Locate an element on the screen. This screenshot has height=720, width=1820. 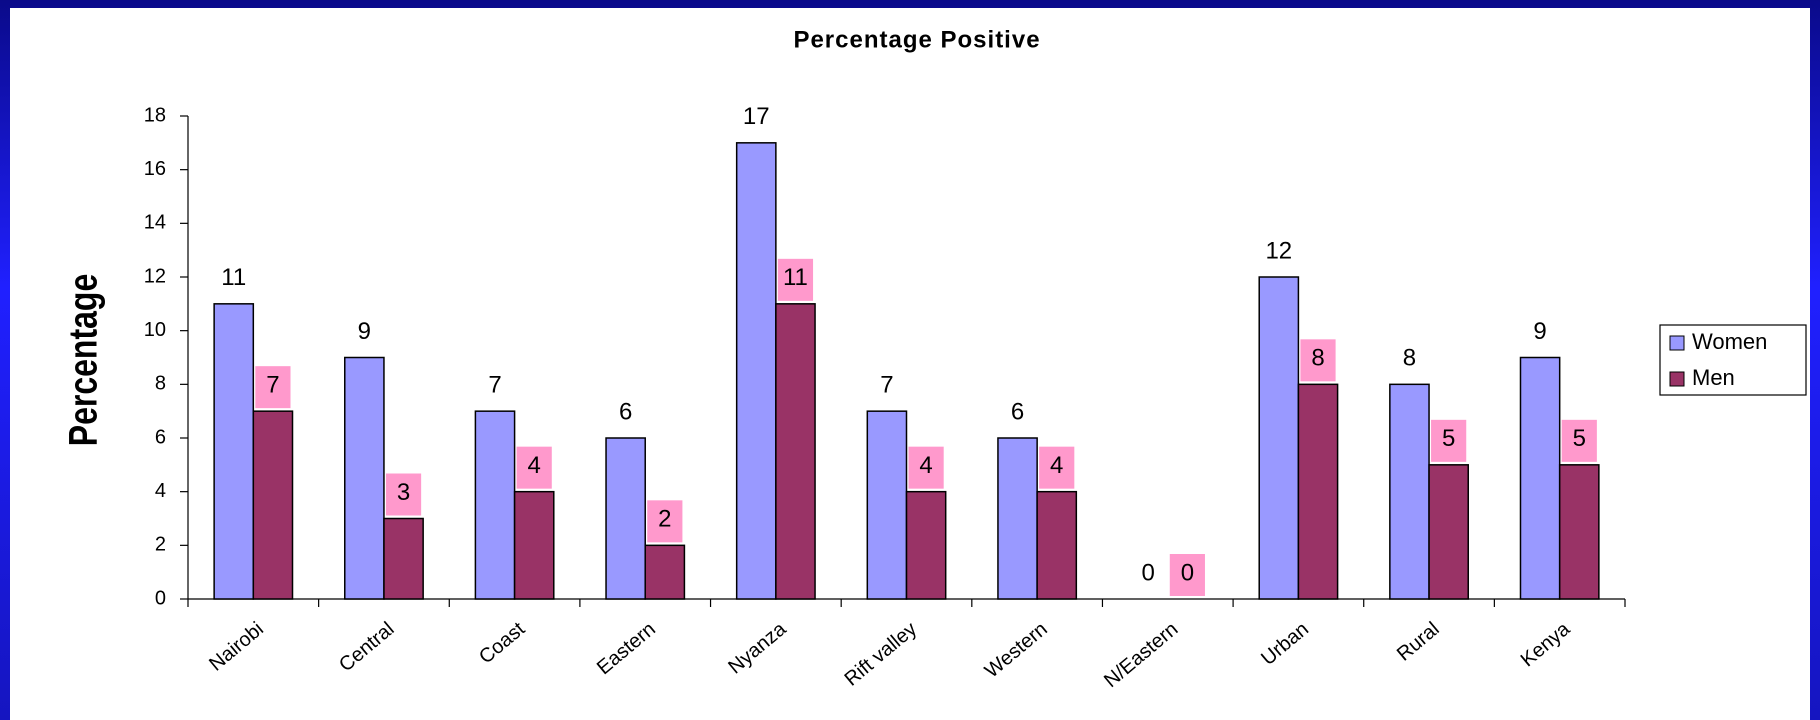
legend-label: Men is located at coordinates (1713, 377).